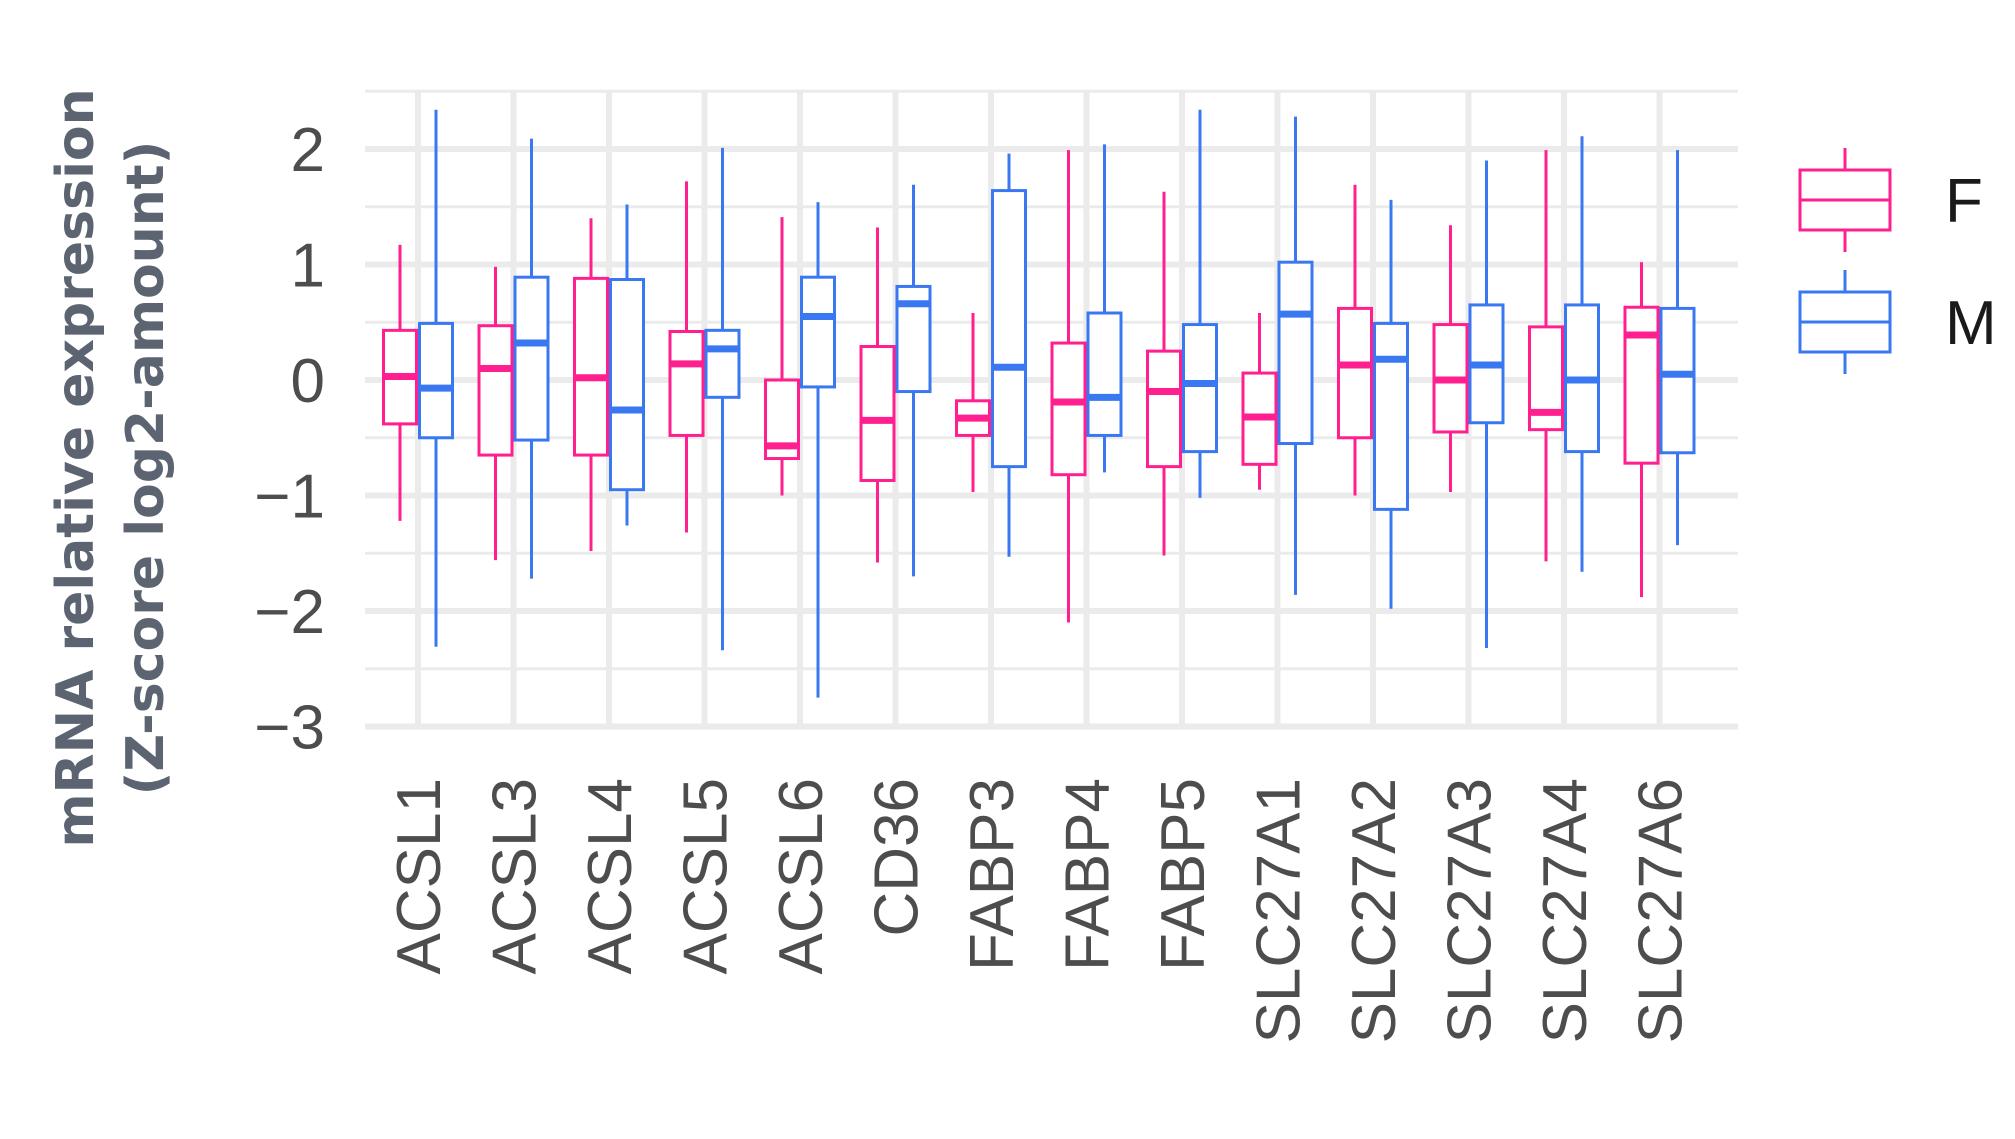 The image size is (2015, 1139). I want to click on x-tick-label: SLC27A4, so click(1565, 910).